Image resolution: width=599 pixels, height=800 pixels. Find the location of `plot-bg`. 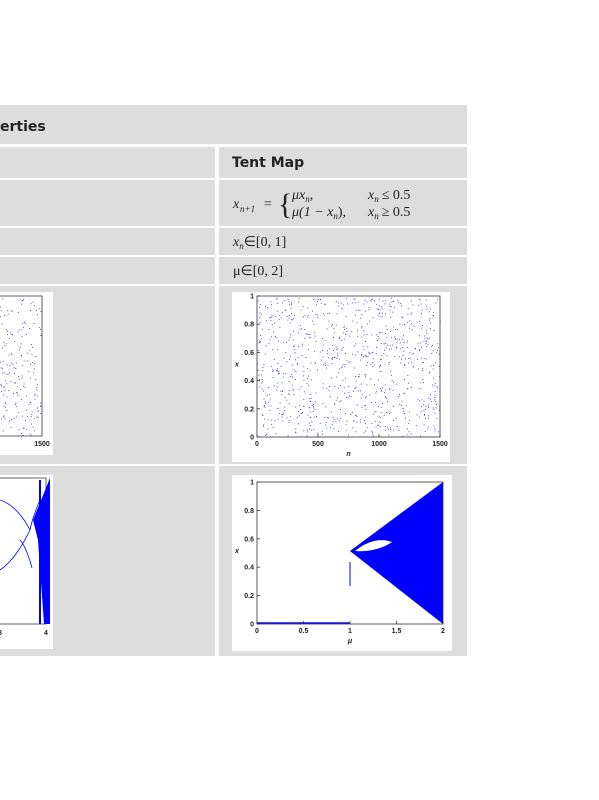

plot-bg is located at coordinates (341, 377).